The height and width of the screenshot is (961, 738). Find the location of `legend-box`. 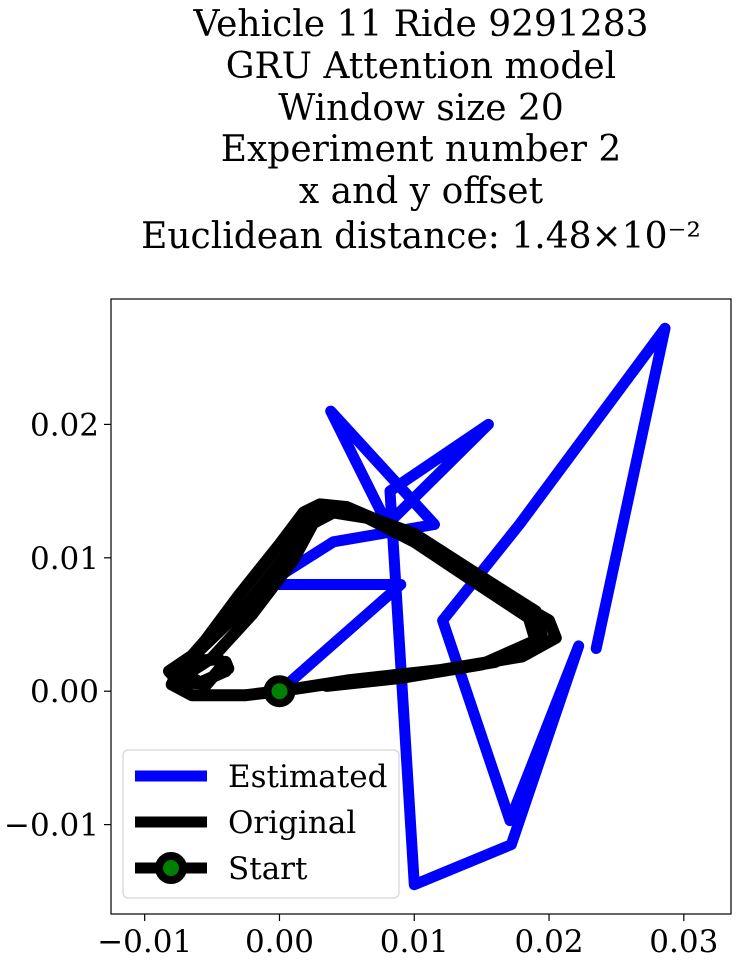

legend-box is located at coordinates (261, 824).